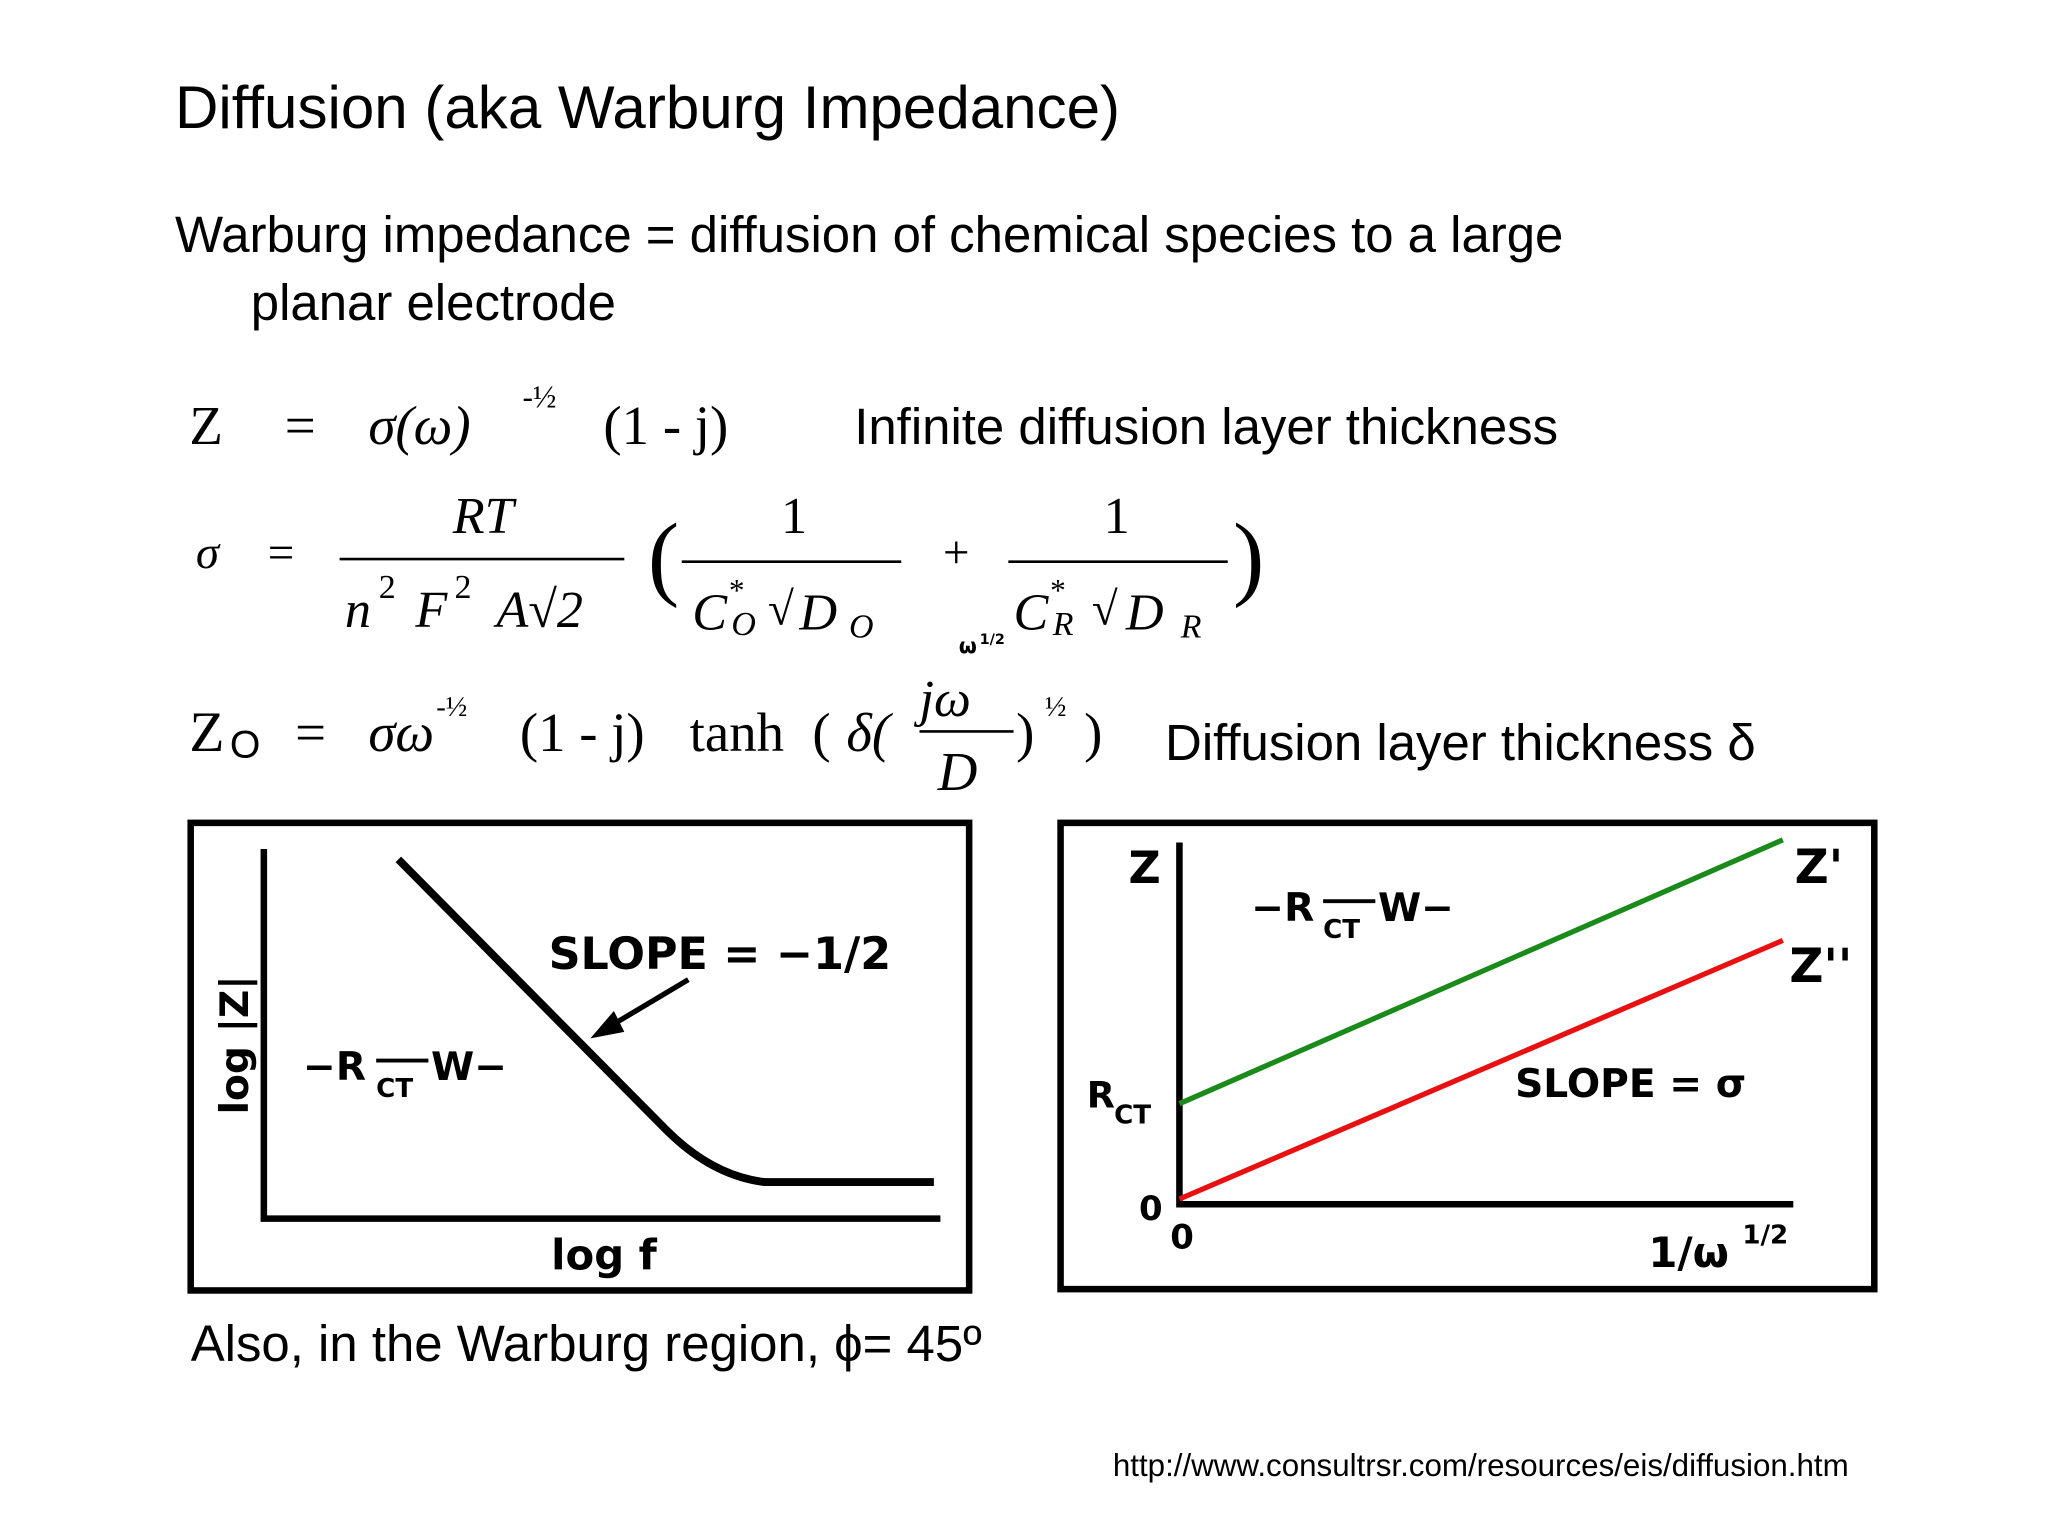 Image resolution: width=2048 pixels, height=1536 pixels. Describe the element at coordinates (1820, 966) in the screenshot. I see `series-label: Z''` at that location.